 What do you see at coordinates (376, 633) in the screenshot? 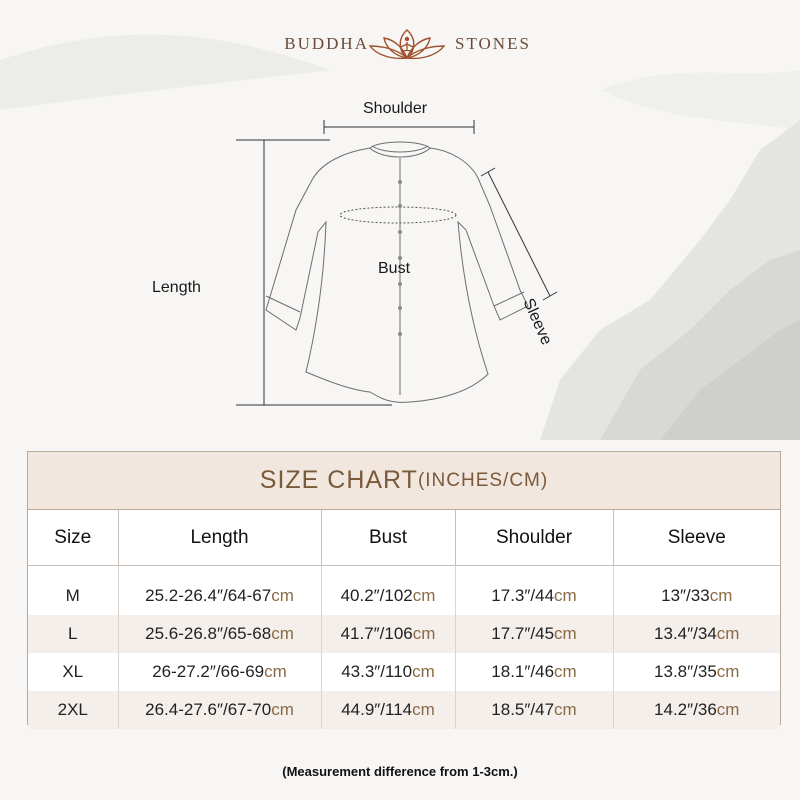
I see `bust-value: 41.7″/106` at bounding box center [376, 633].